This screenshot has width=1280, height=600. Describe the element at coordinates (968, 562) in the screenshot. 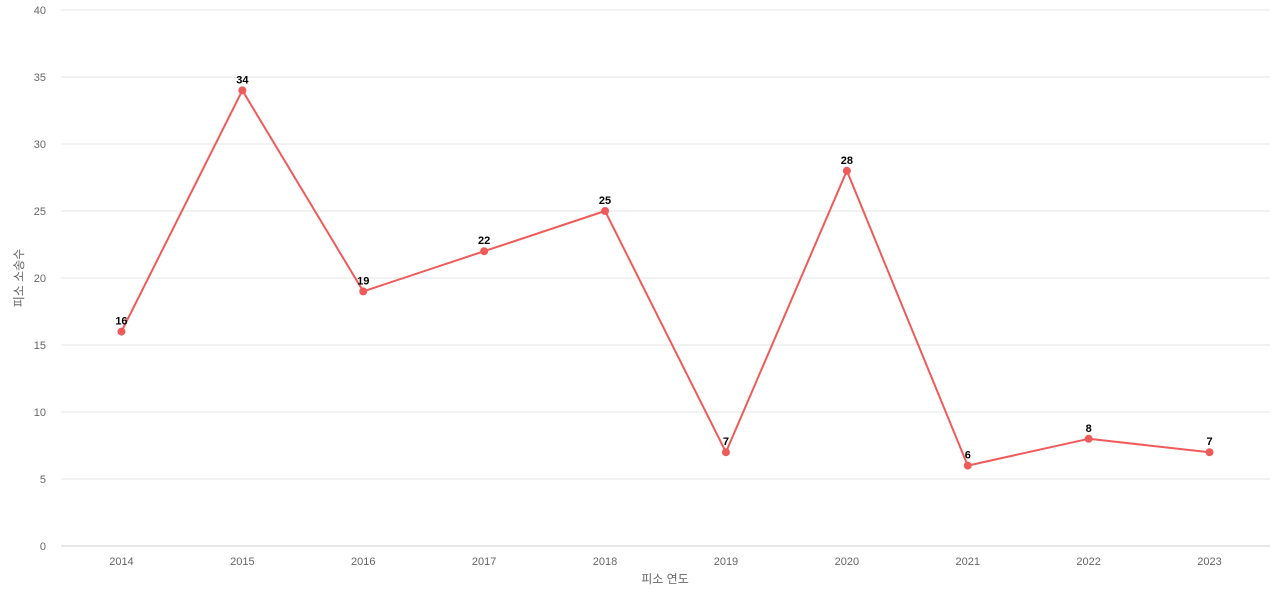

I see `x-tick-label: 2021` at that location.